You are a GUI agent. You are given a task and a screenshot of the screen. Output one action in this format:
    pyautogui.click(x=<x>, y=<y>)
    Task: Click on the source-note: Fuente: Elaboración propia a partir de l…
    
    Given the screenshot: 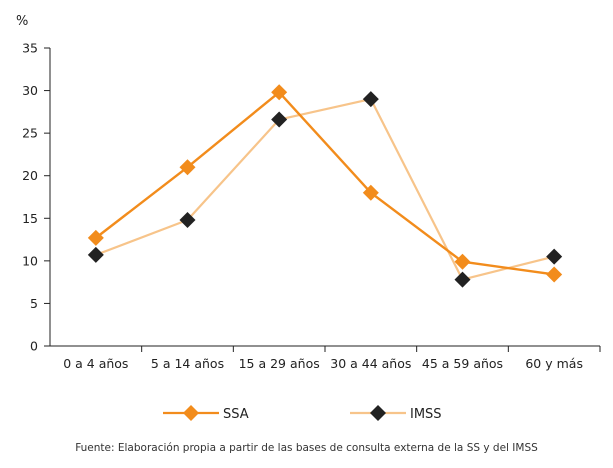 What is the action you would take?
    pyautogui.click(x=306, y=448)
    